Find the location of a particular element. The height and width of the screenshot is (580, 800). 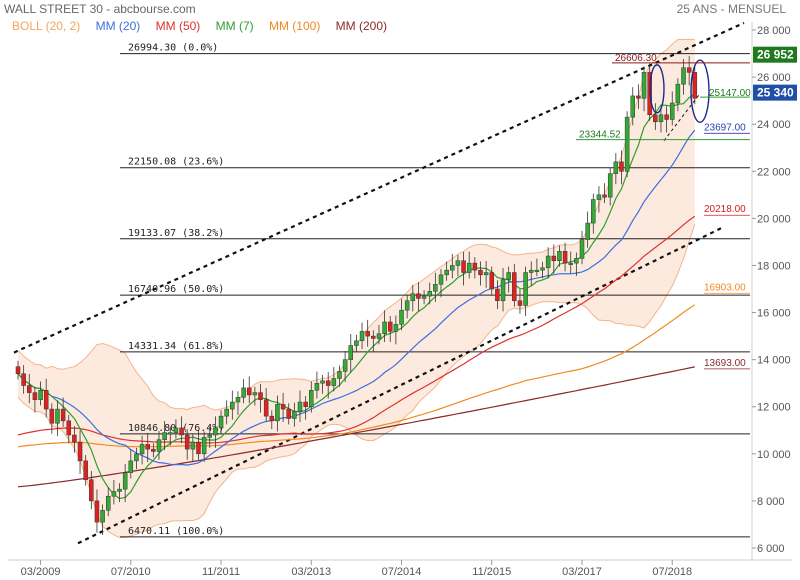

legend-mm200: MM (200) is located at coordinates (361, 26).